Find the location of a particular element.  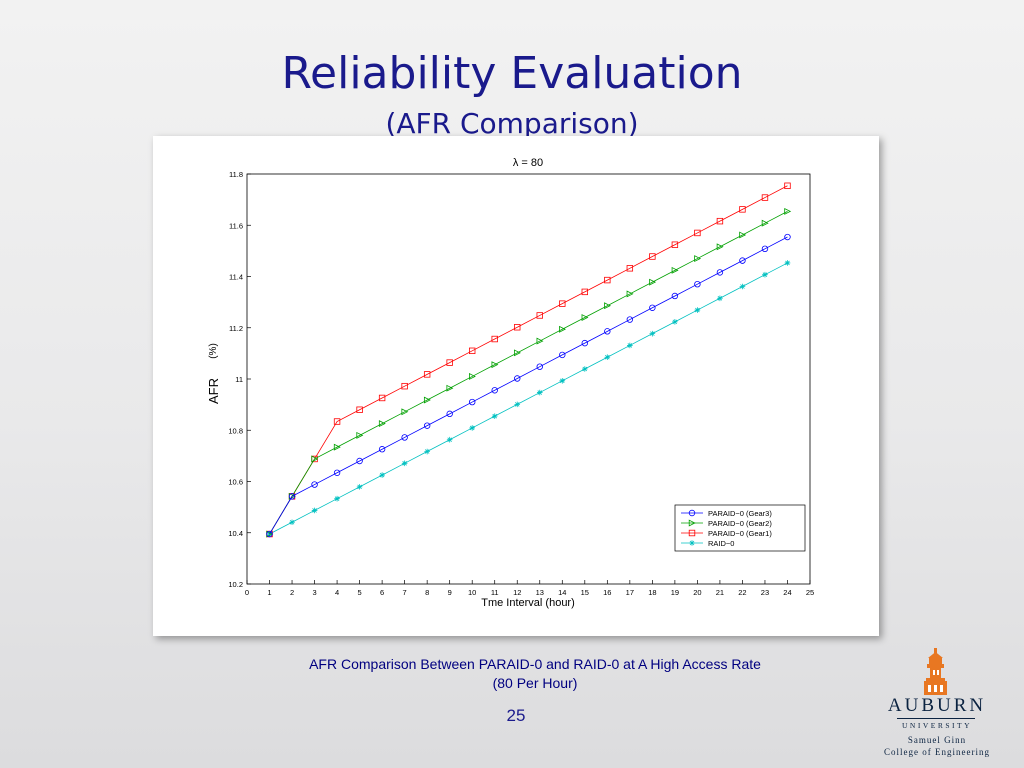

x-tick-label: 8 is located at coordinates (427, 592).